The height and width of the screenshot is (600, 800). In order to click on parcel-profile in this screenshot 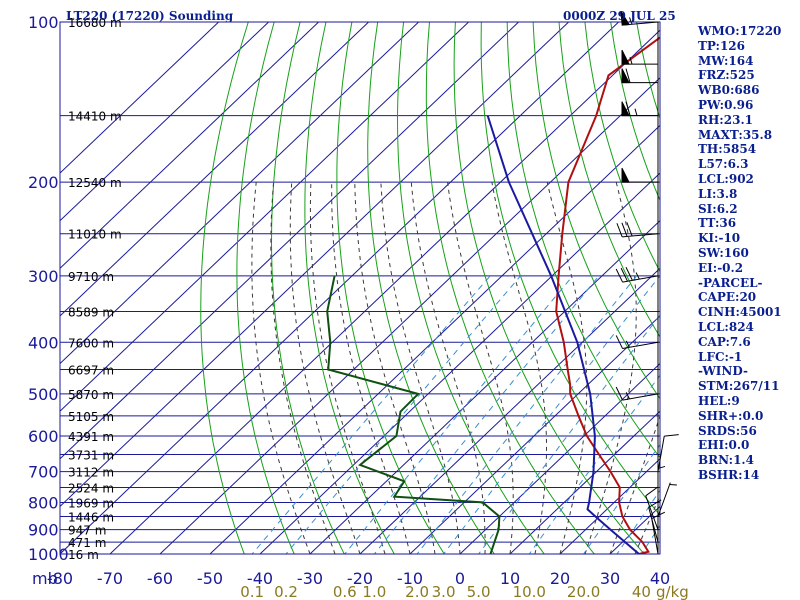, I will do `click(563, 334)`.